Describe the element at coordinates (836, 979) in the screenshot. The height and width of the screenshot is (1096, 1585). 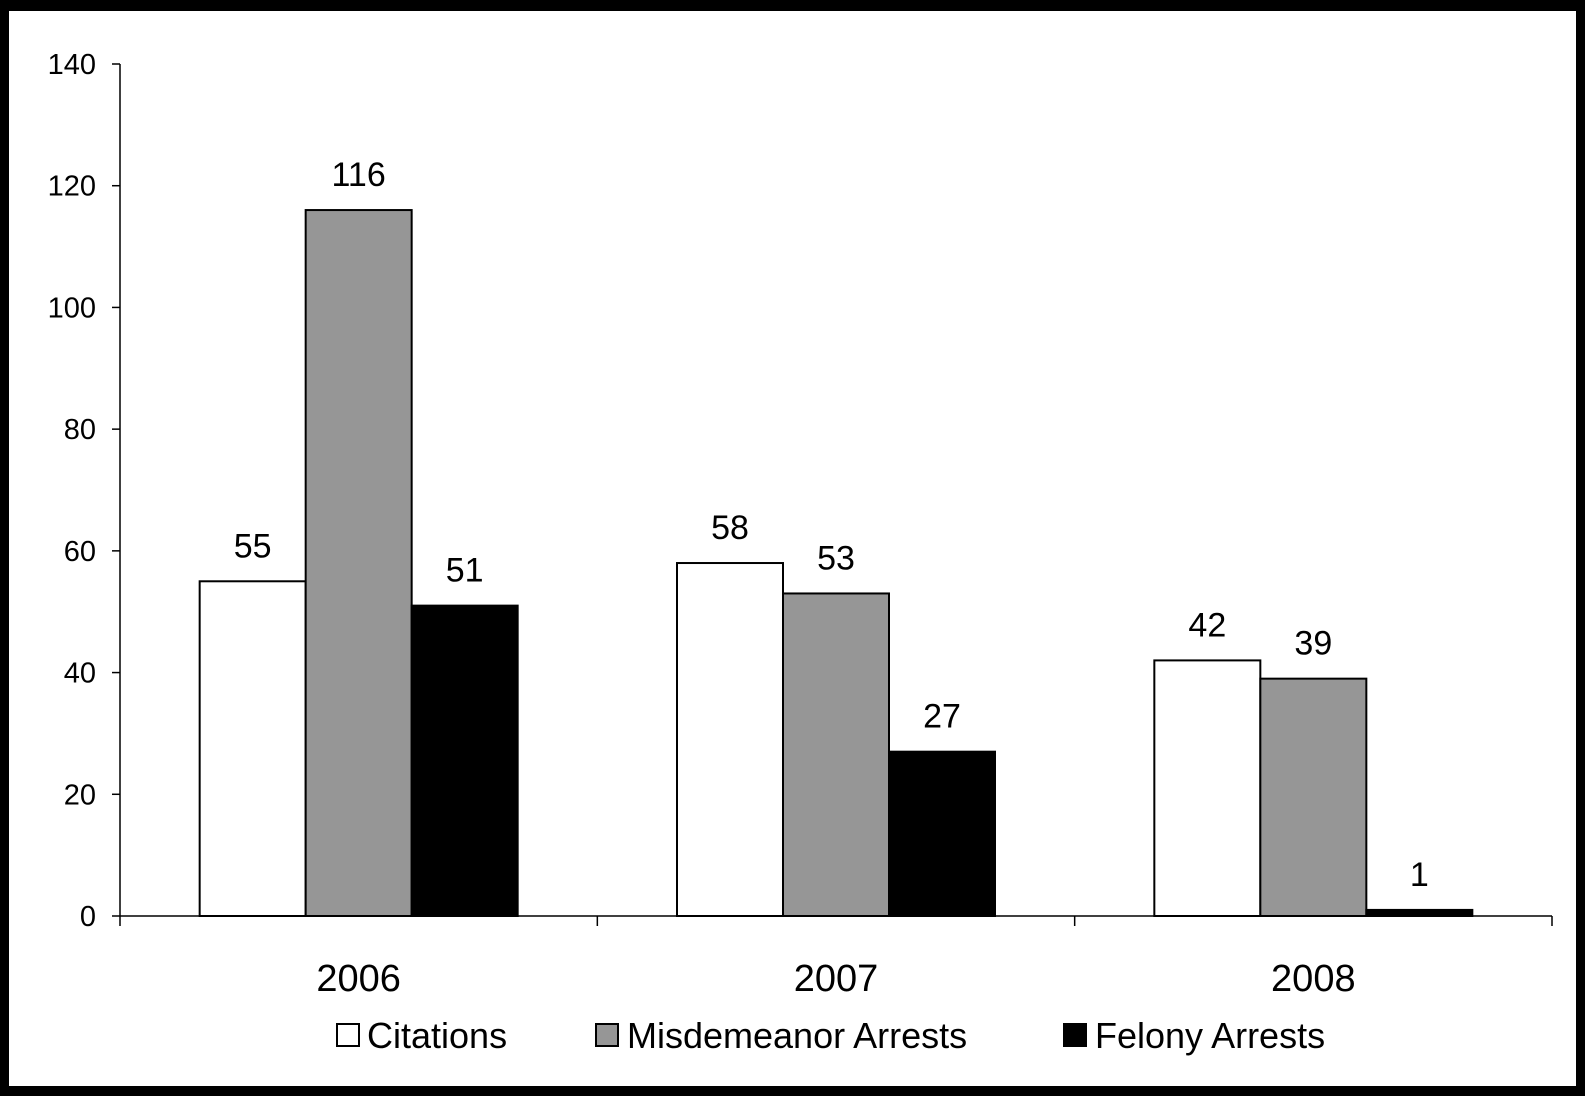
I see `x-category-label: 2007` at that location.